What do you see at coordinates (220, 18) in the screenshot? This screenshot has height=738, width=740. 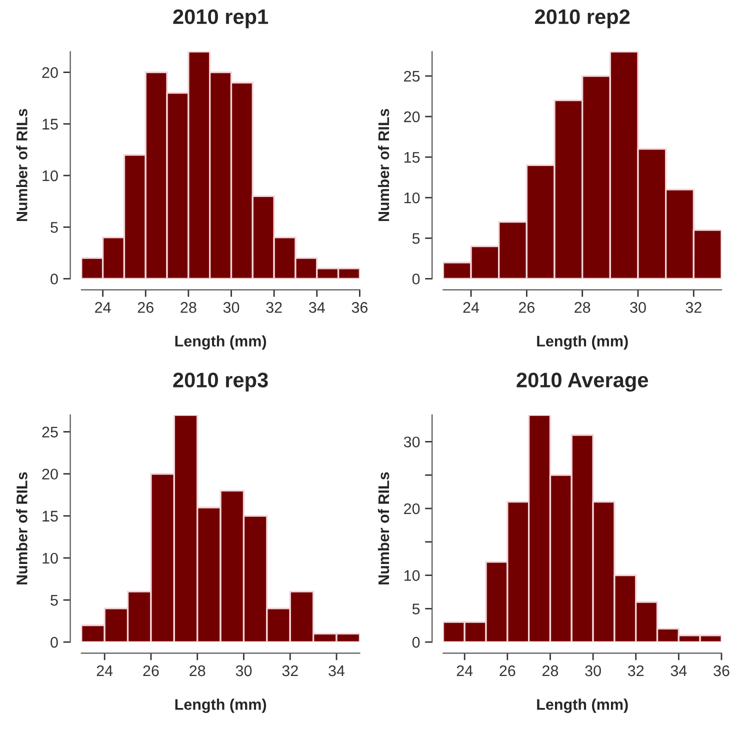 I see `chart-title: 2010 rep1` at bounding box center [220, 18].